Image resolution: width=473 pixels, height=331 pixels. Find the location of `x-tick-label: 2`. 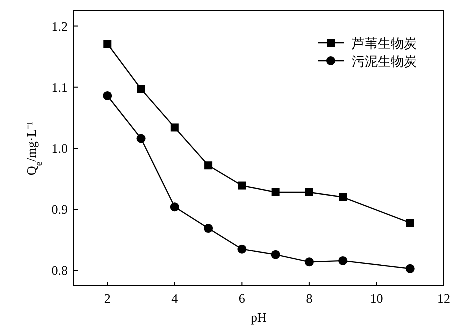

x-tick-label: 2 is located at coordinates (107, 298).